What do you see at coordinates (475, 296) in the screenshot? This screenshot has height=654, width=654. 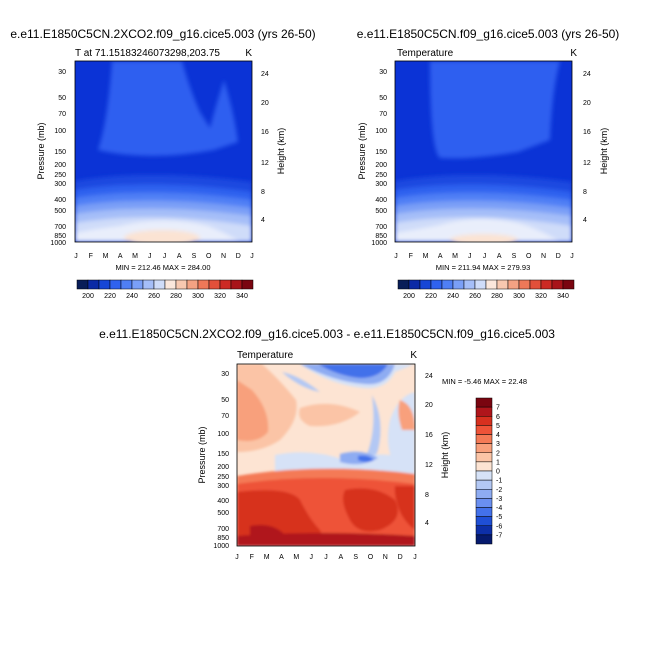 I see `colorbar-label: 260` at bounding box center [475, 296].